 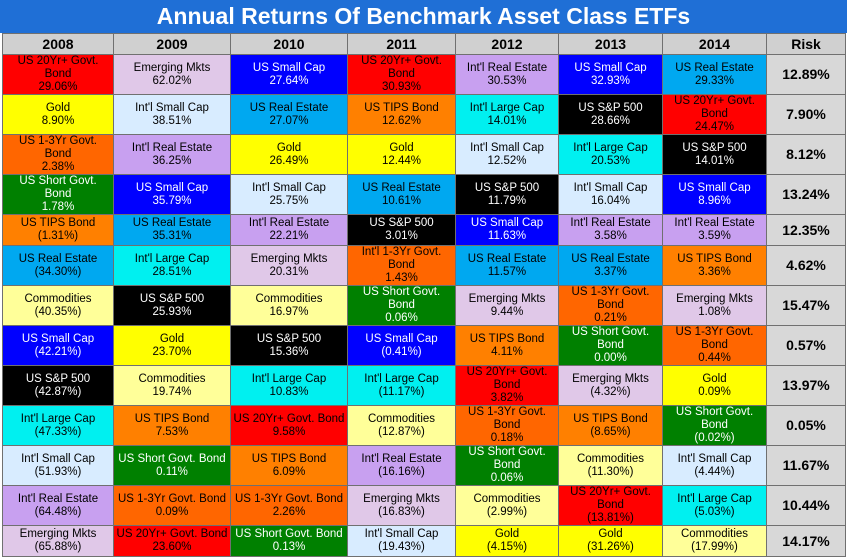 What do you see at coordinates (172, 200) in the screenshot?
I see `return-value: 35.79%` at bounding box center [172, 200].